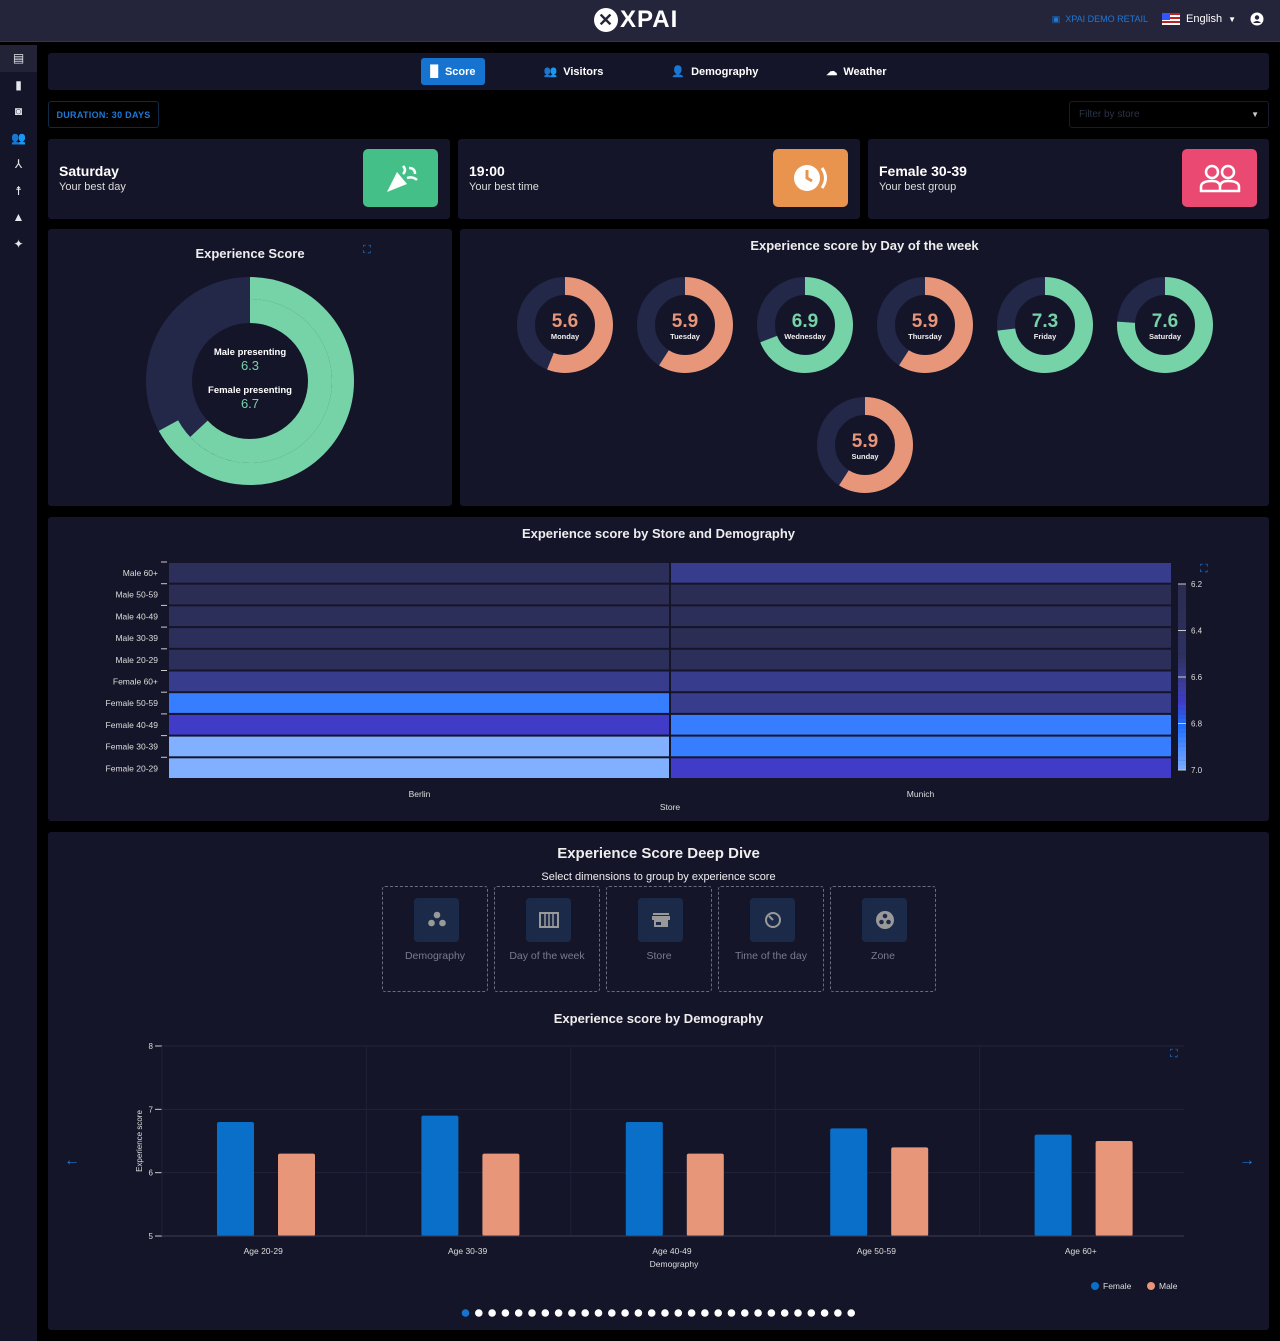  I want to click on prev-arrow-icon: ←, so click(72, 1160).